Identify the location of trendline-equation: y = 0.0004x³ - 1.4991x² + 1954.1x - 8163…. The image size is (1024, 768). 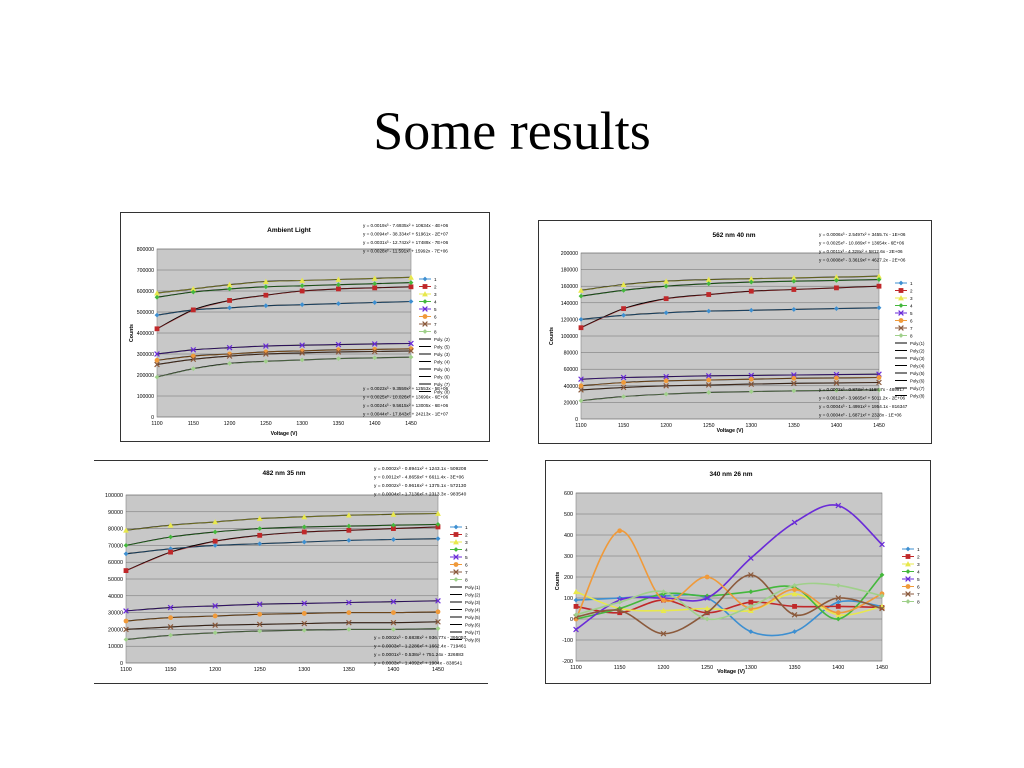
(863, 406).